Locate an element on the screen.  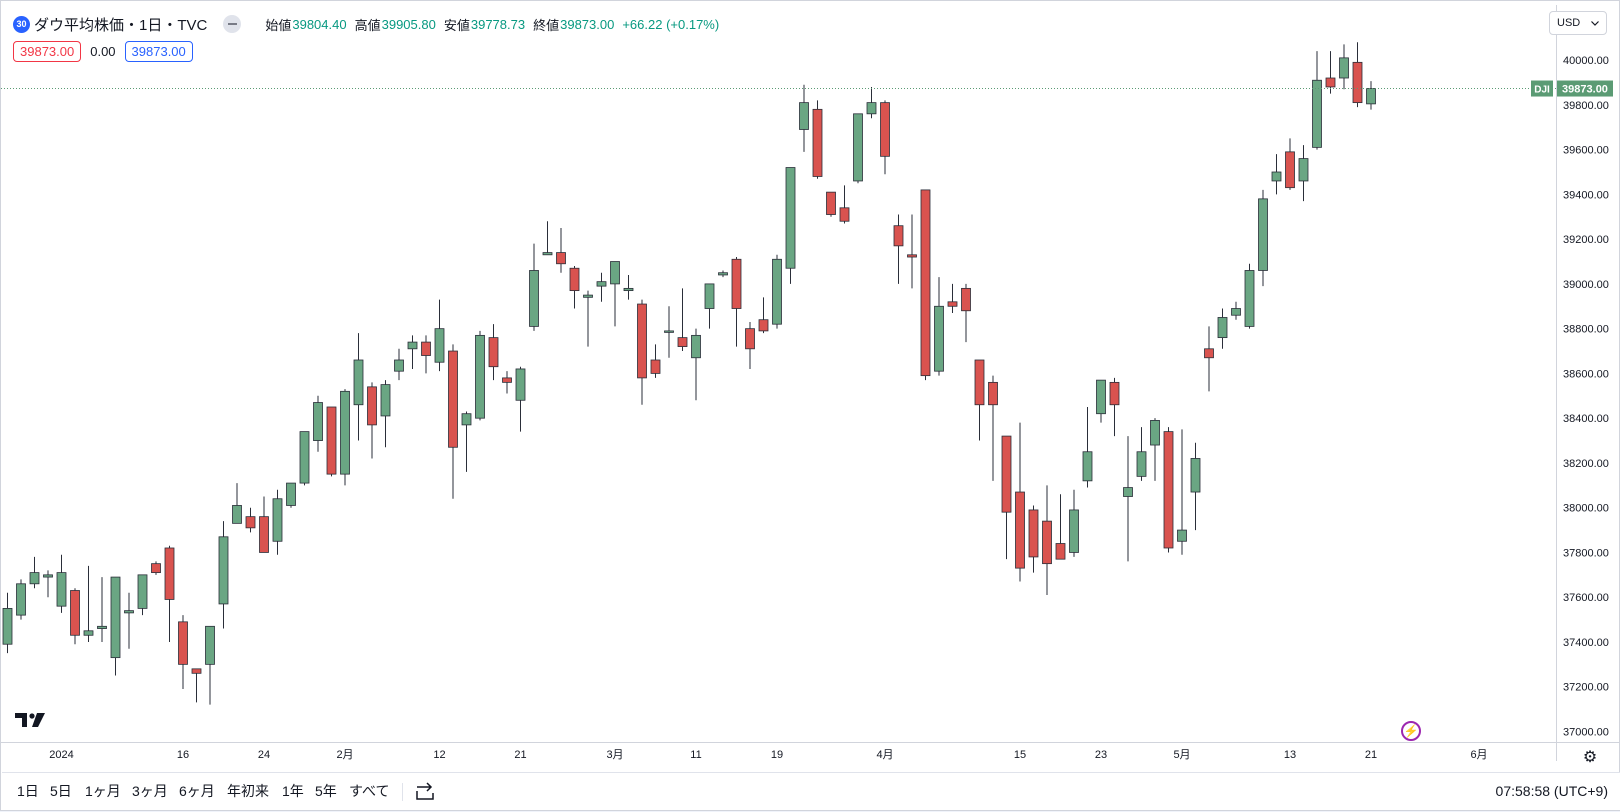
compare-icon is located at coordinates (425, 792).